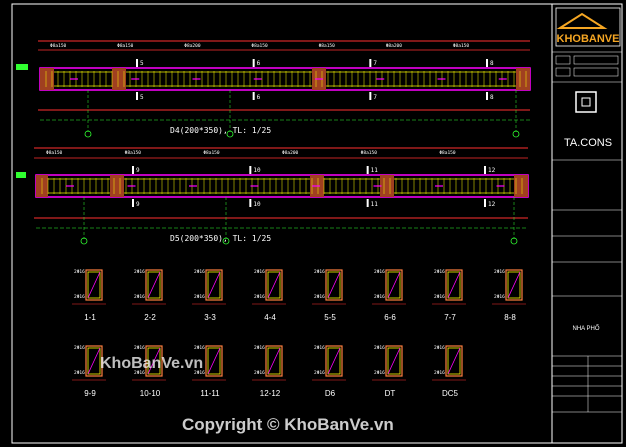 Image resolution: width=626 pixels, height=447 pixels. Describe the element at coordinates (270, 393) in the screenshot. I see `section-label: 12-12` at that location.